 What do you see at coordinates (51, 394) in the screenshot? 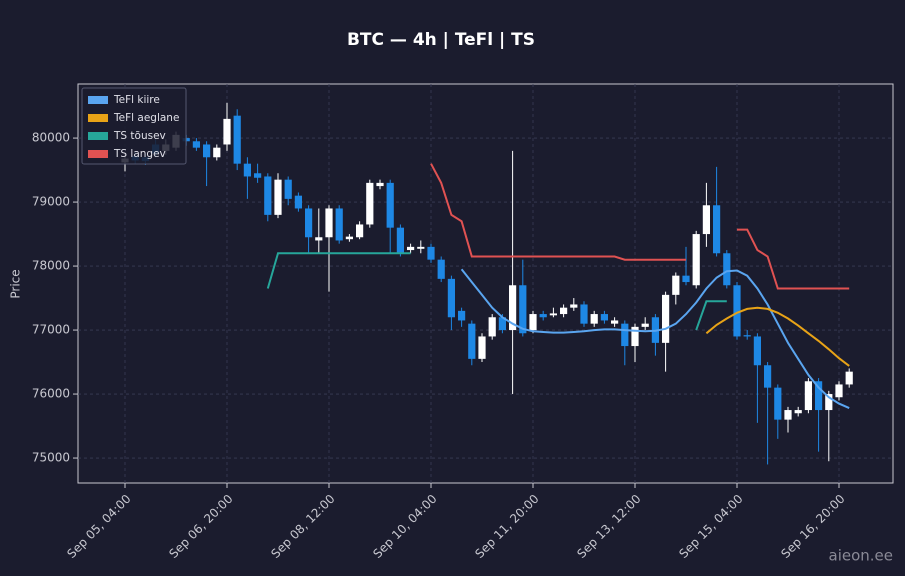
I see `y-tick-label: 76000` at bounding box center [51, 394].